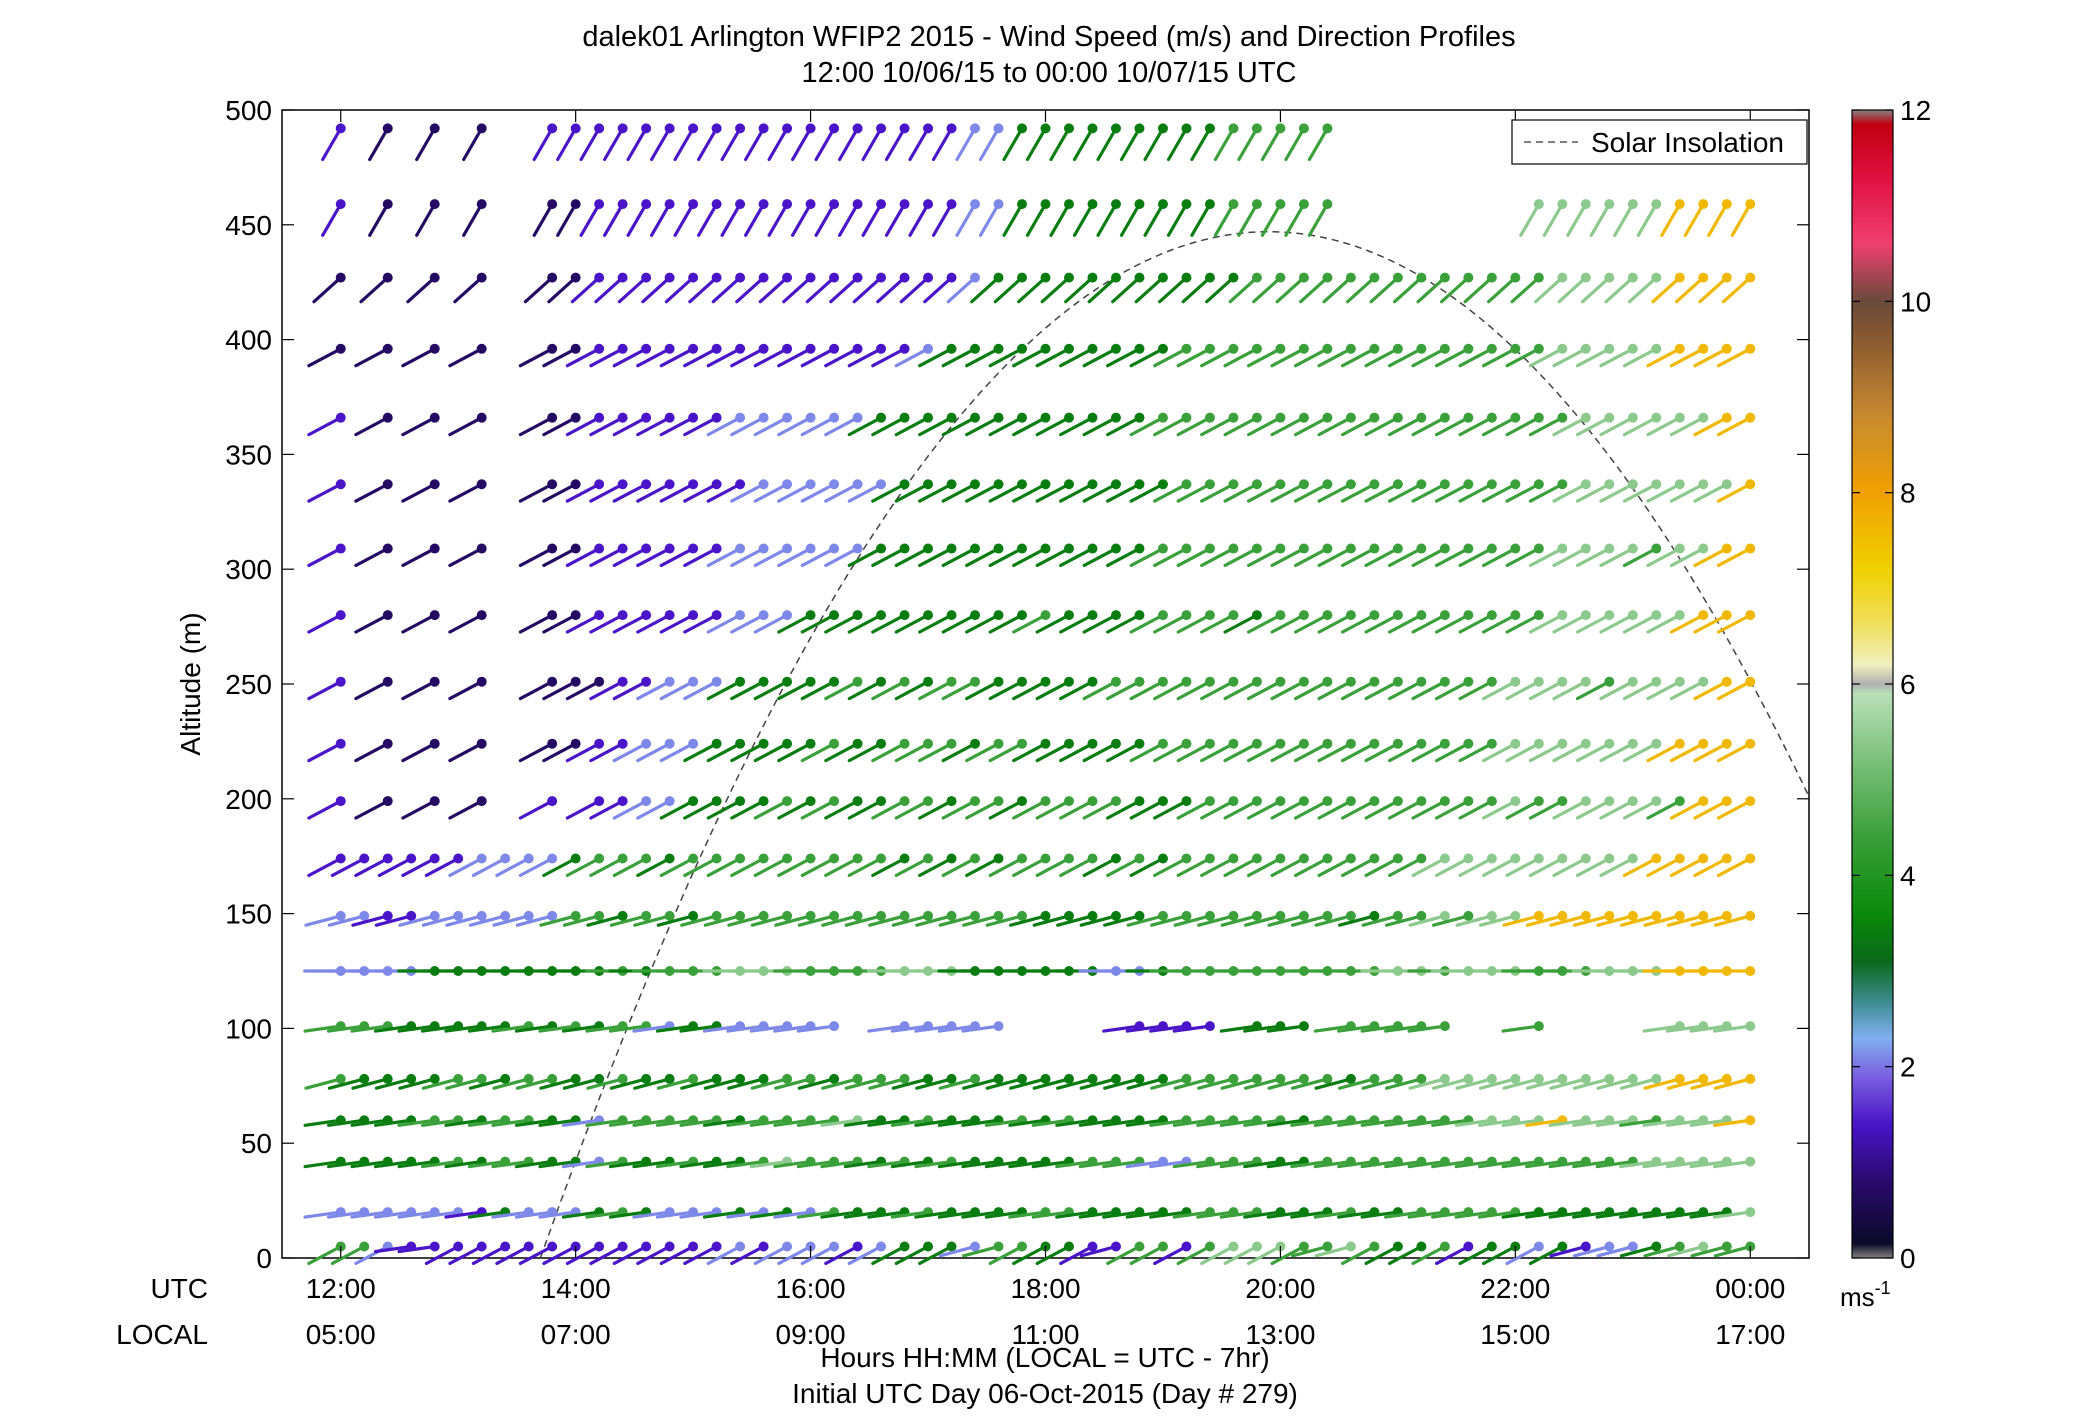  Describe the element at coordinates (162, 1334) in the screenshot. I see `local-row-label: LOCAL` at that location.